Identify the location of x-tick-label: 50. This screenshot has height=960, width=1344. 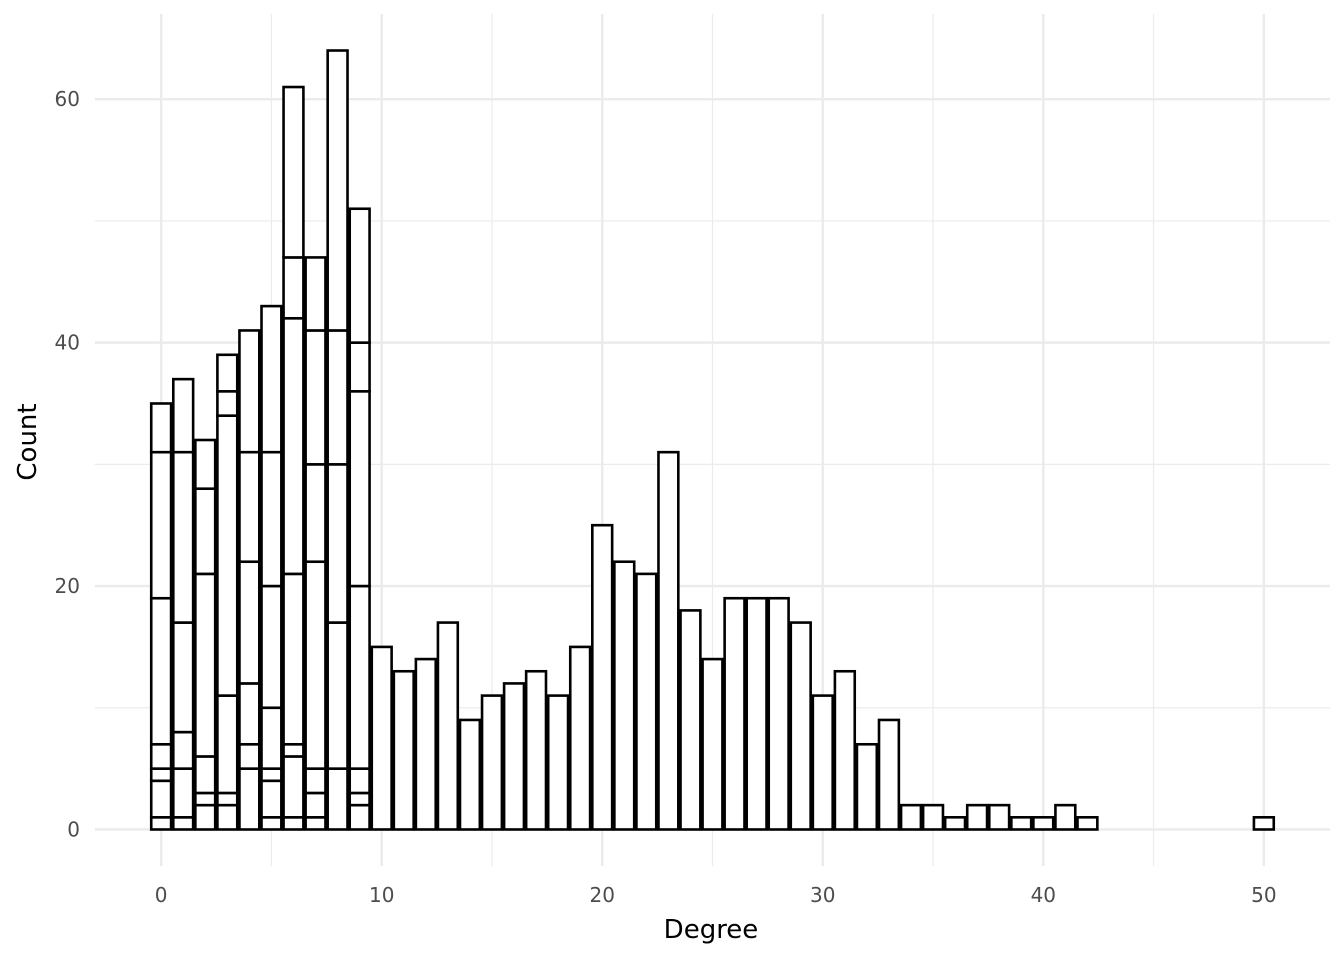
(1263, 895).